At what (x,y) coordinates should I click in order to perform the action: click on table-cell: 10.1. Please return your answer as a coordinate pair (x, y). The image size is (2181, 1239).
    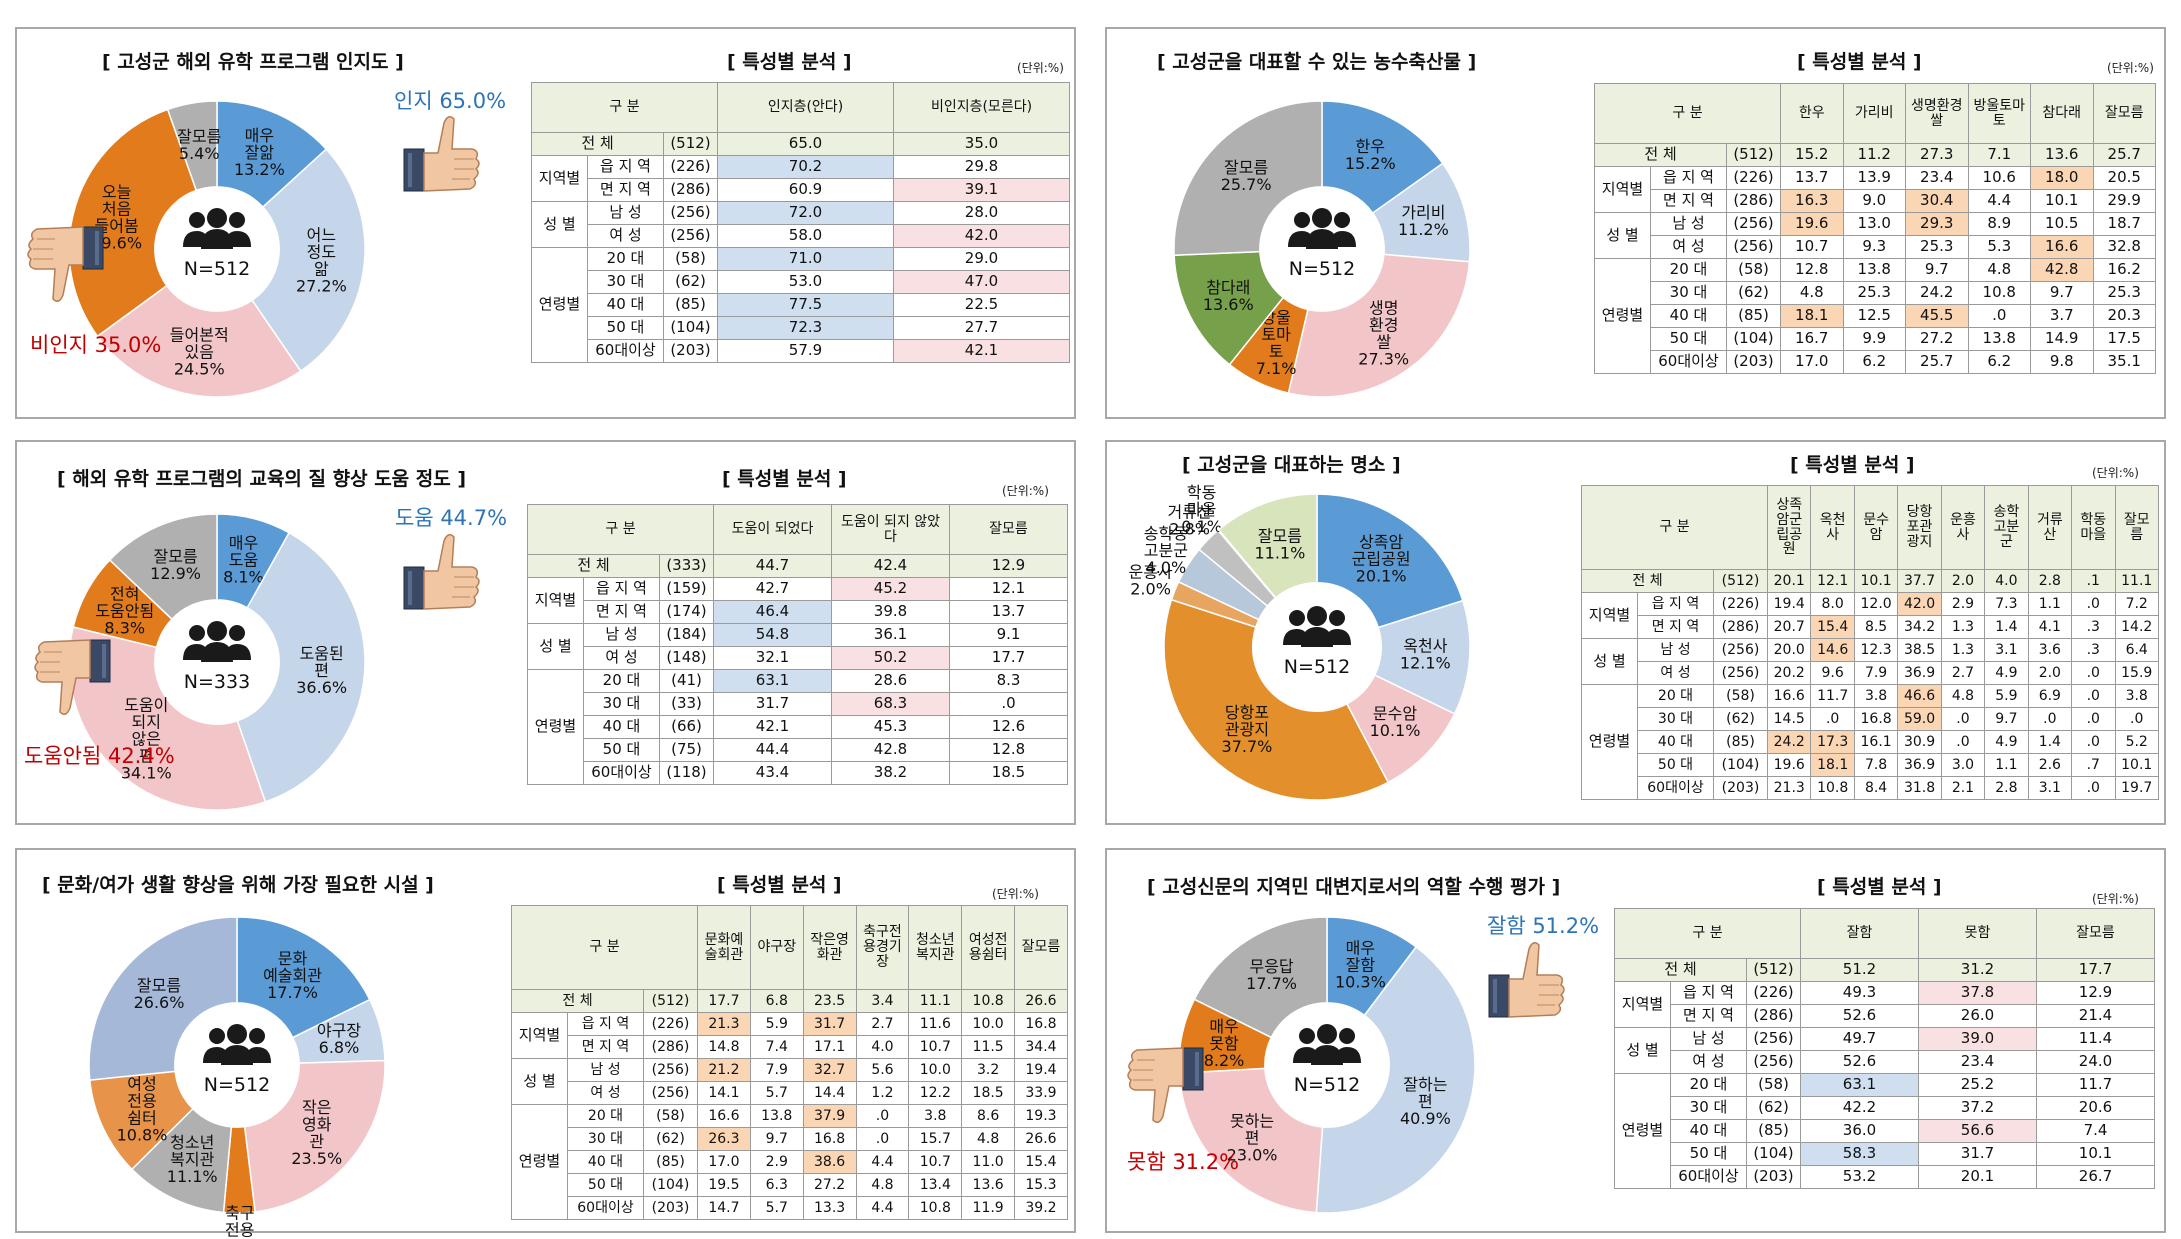
    Looking at the image, I should click on (1876, 581).